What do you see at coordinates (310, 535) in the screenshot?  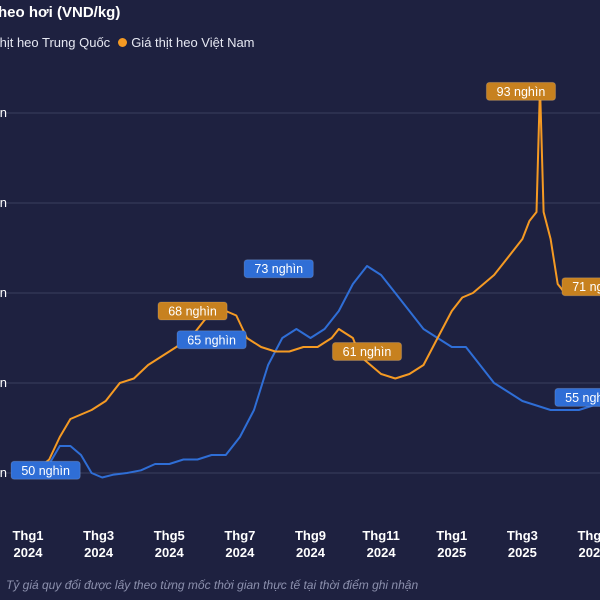 I see `x-tick-month: Thg9` at bounding box center [310, 535].